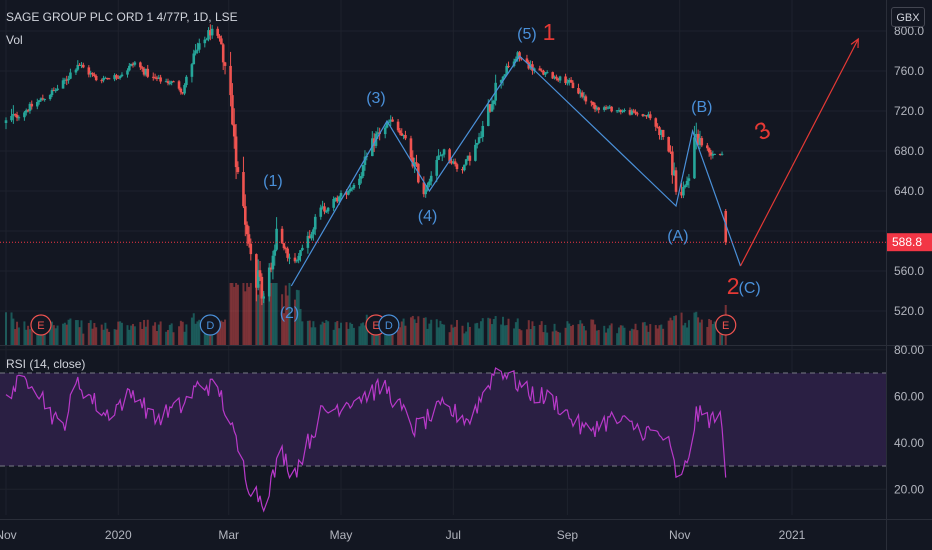  What do you see at coordinates (726, 227) in the screenshot?
I see `last-candle-body` at bounding box center [726, 227].